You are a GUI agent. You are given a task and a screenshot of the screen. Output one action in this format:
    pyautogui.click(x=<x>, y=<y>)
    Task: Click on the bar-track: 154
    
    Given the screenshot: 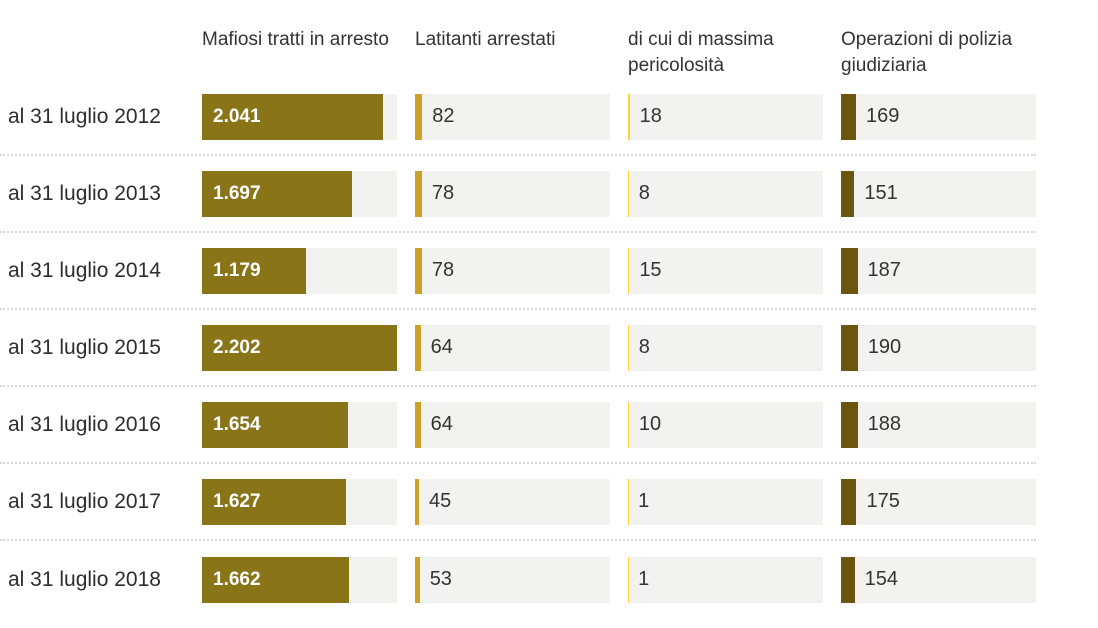 What is the action you would take?
    pyautogui.click(x=938, y=579)
    